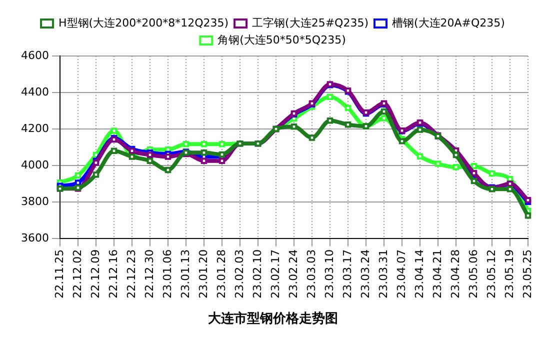 The image size is (556, 349). Describe the element at coordinates (311, 273) in the screenshot. I see `x-tick-label: 23.03.03` at that location.